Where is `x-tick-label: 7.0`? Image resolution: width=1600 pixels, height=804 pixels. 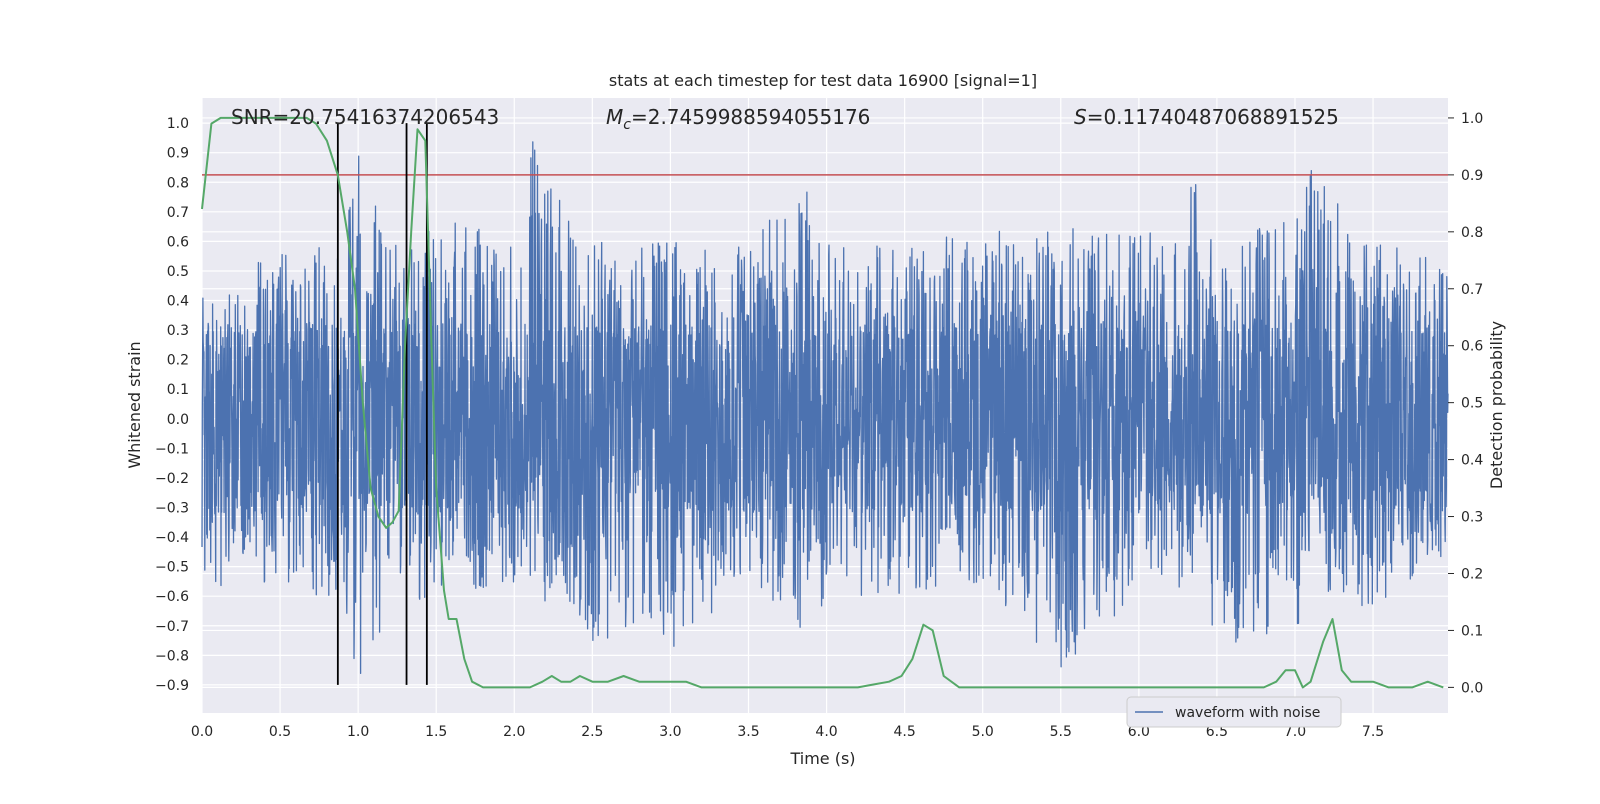 x-tick-label: 7.0 is located at coordinates (1295, 732).